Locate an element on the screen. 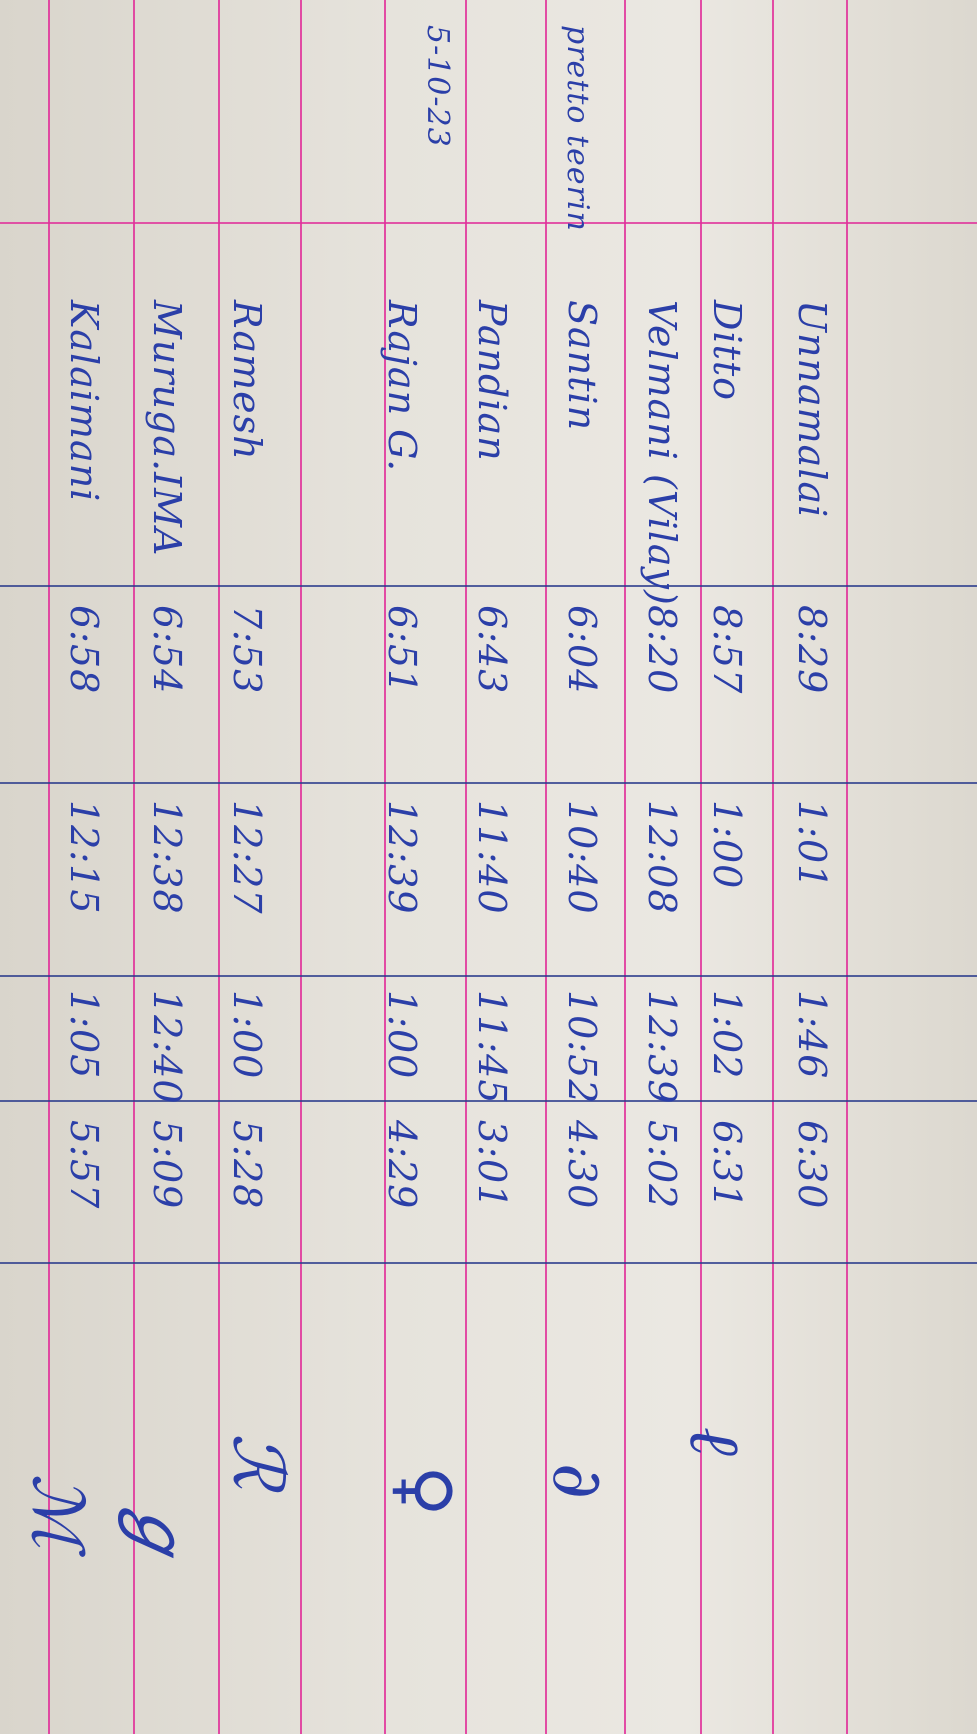 The height and width of the screenshot is (1734, 977). time-lunch-in: 1:02 is located at coordinates (727, 1035).